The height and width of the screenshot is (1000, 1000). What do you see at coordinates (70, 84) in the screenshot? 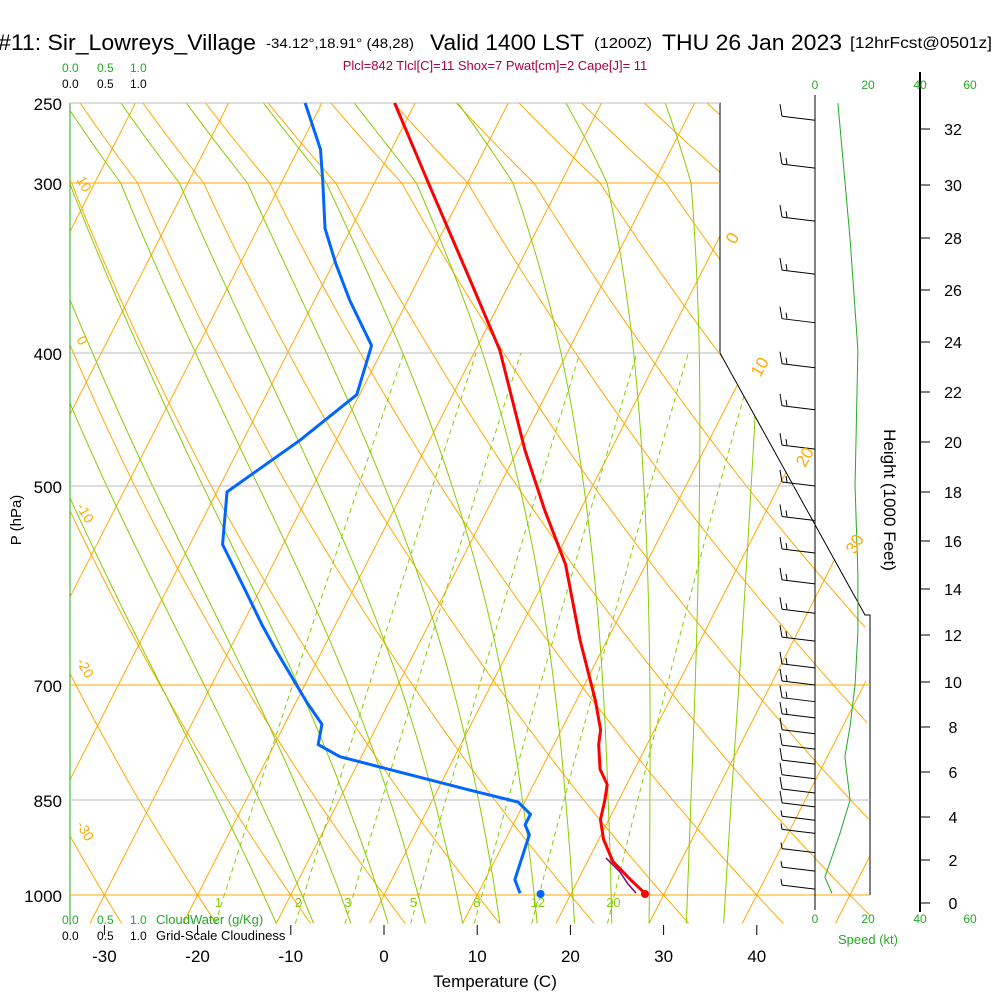
I see `cloudiness-tick-label: 0.0` at bounding box center [70, 84].